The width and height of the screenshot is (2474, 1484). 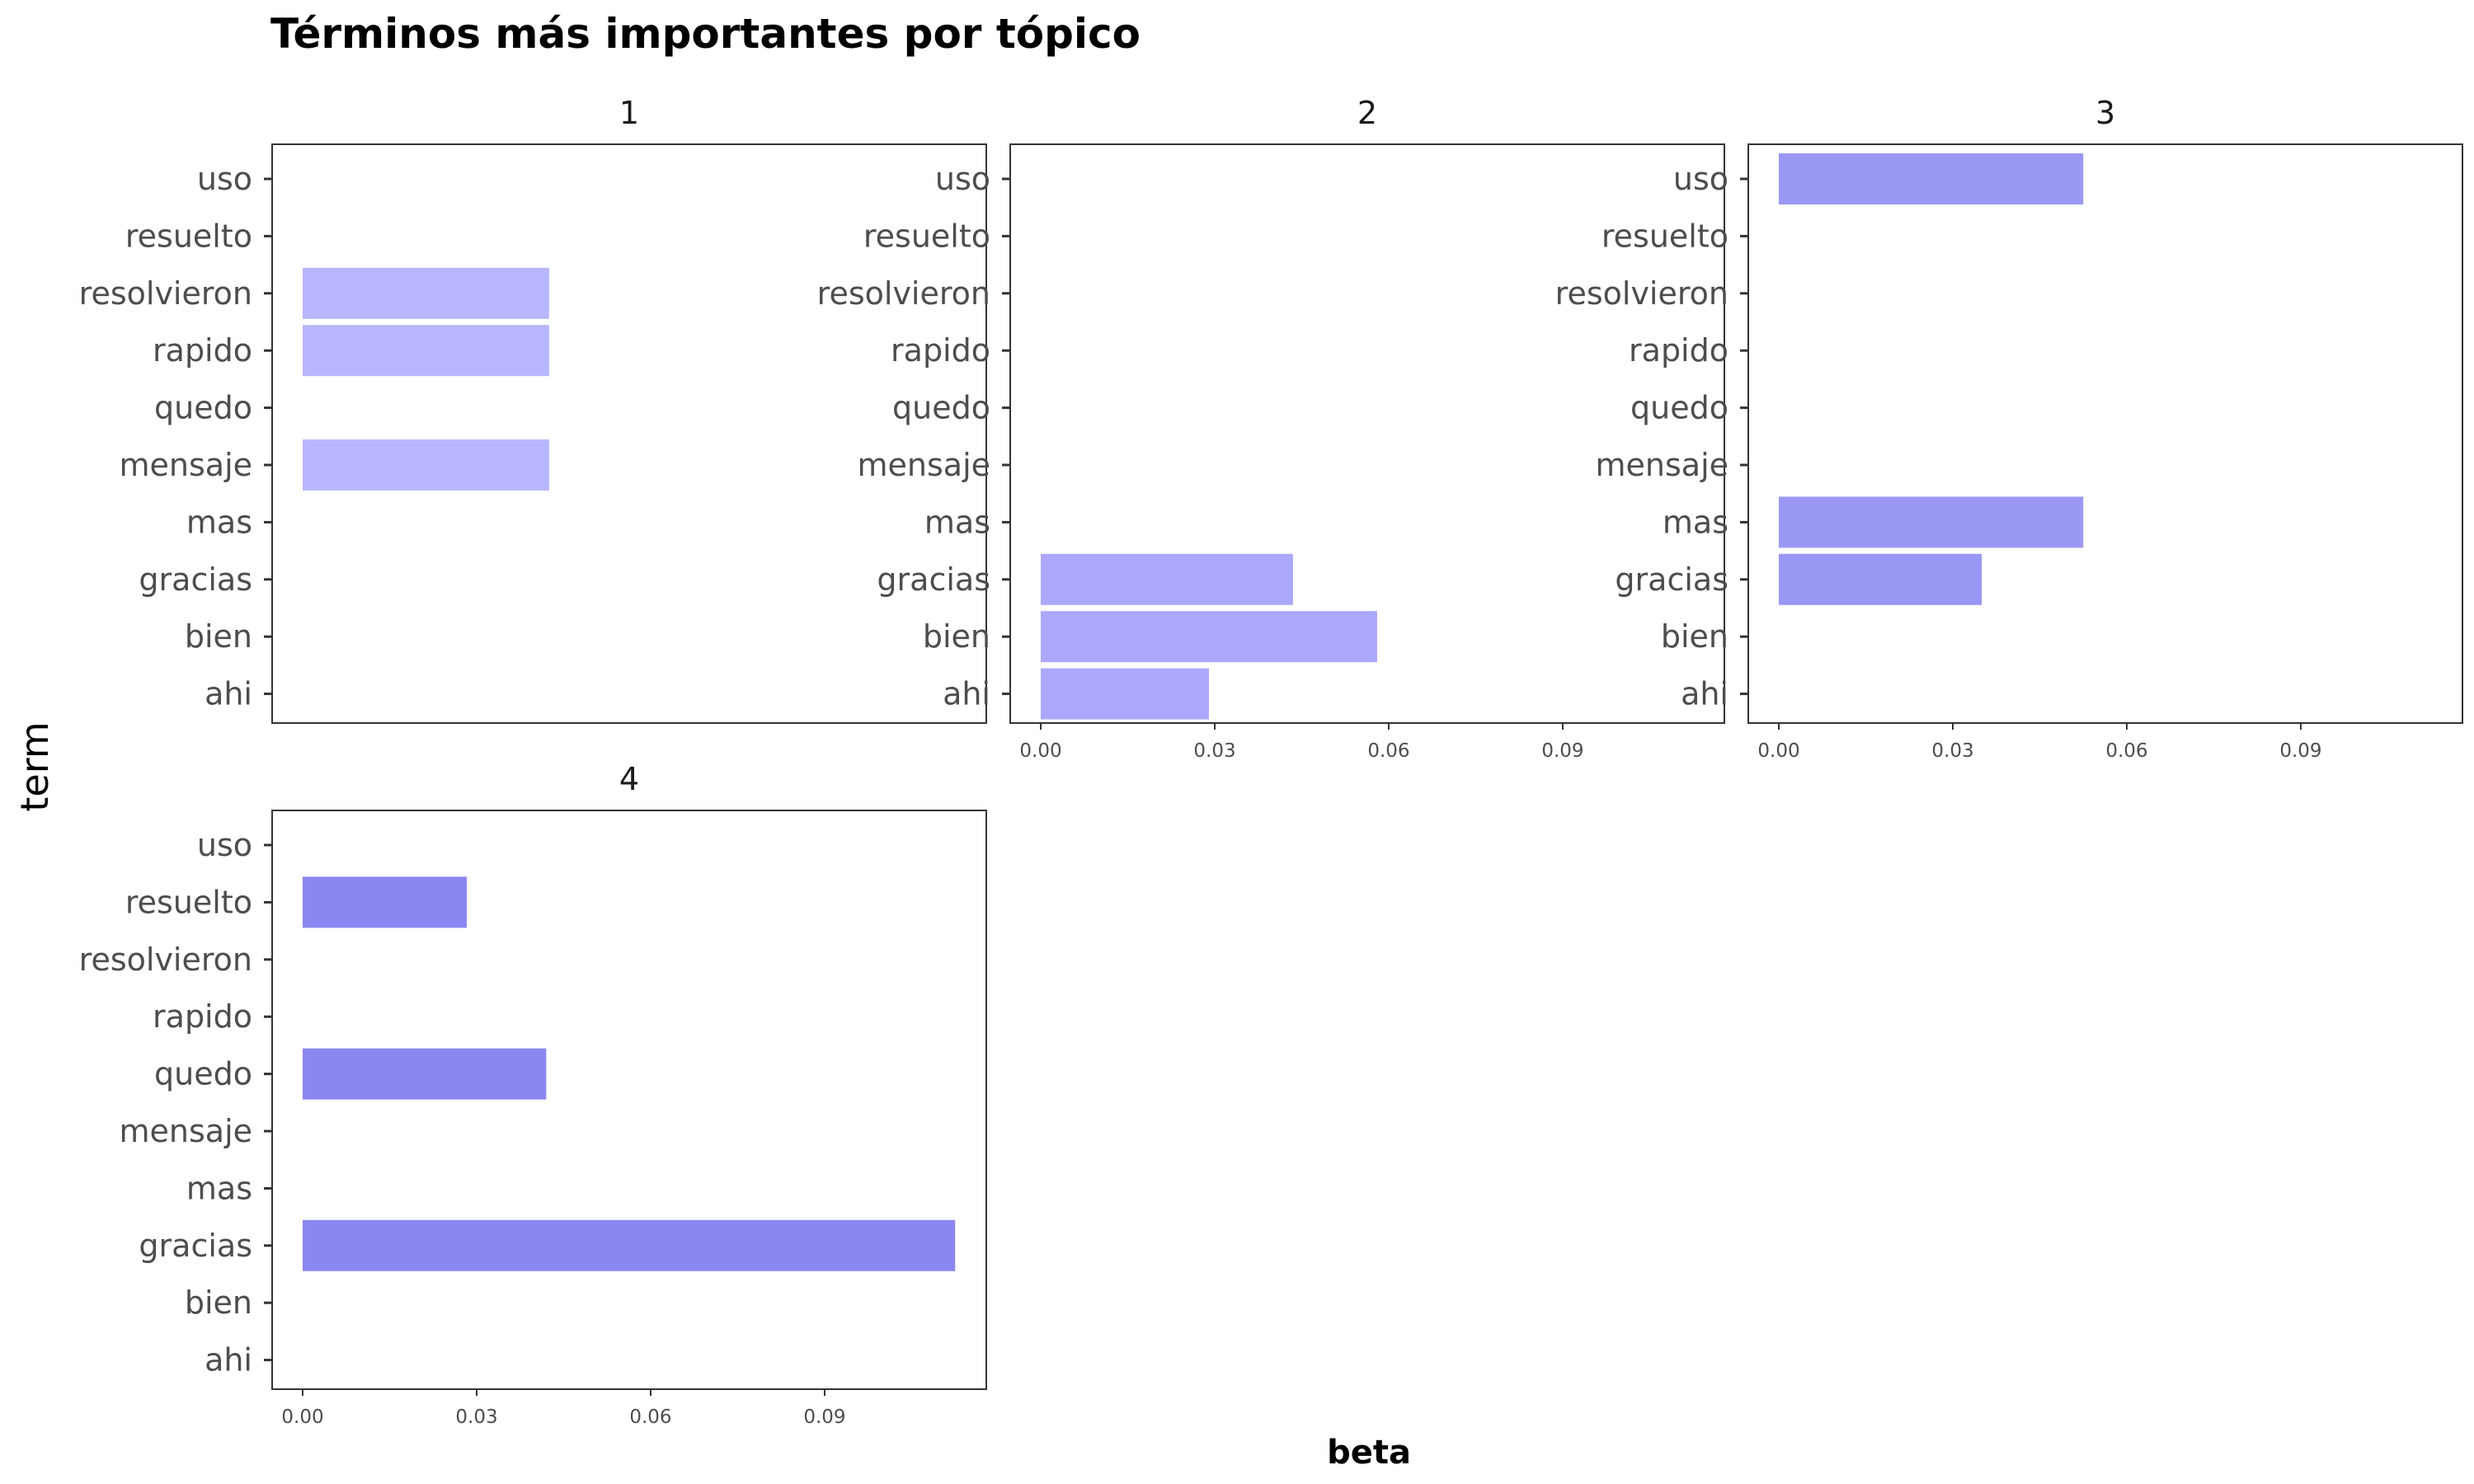 What do you see at coordinates (1367, 113) in the screenshot?
I see `facet-strip-label: 2` at bounding box center [1367, 113].